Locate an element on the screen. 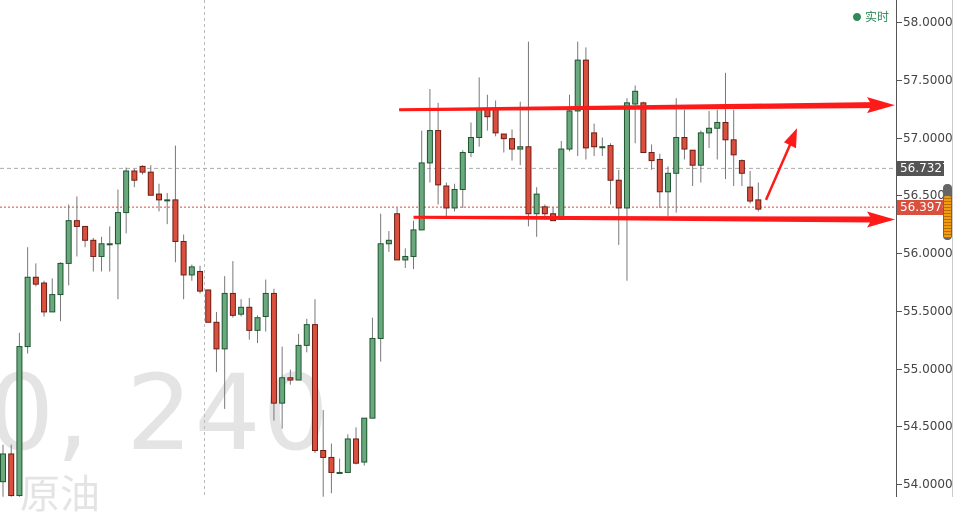 This screenshot has width=953, height=520. candle-body-down is located at coordinates (725, 131).